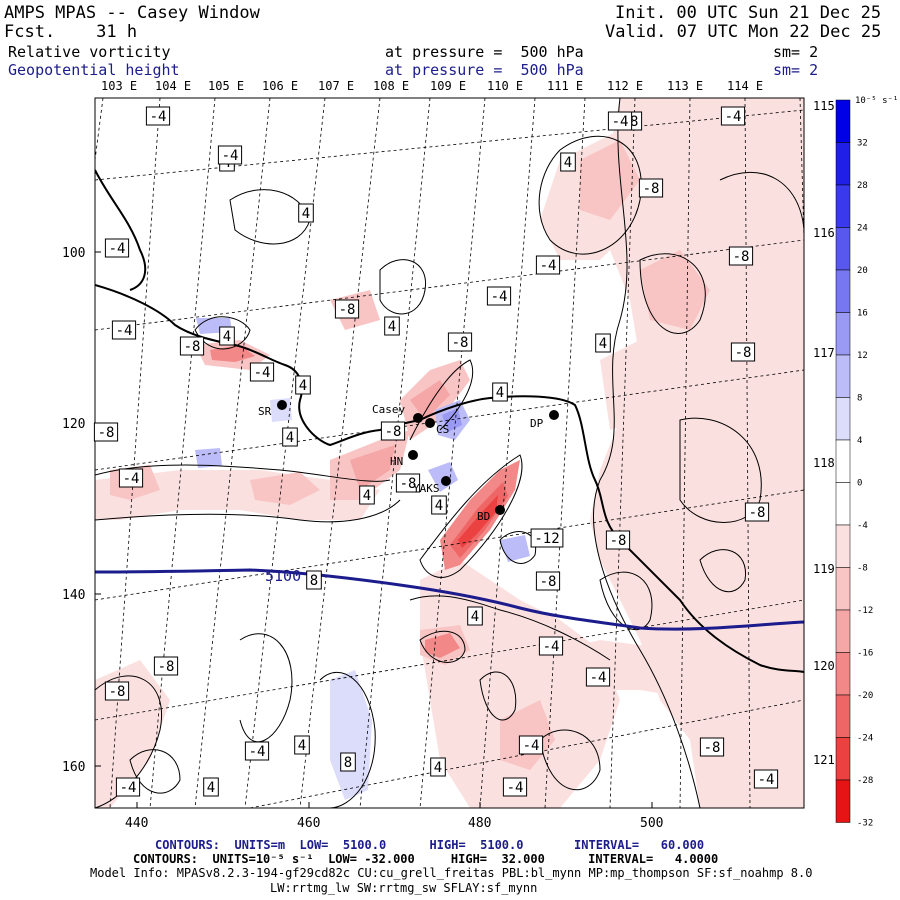 The height and width of the screenshot is (900, 900). Describe the element at coordinates (73, 595) in the screenshot. I see `y-tick-label: 140` at that location.